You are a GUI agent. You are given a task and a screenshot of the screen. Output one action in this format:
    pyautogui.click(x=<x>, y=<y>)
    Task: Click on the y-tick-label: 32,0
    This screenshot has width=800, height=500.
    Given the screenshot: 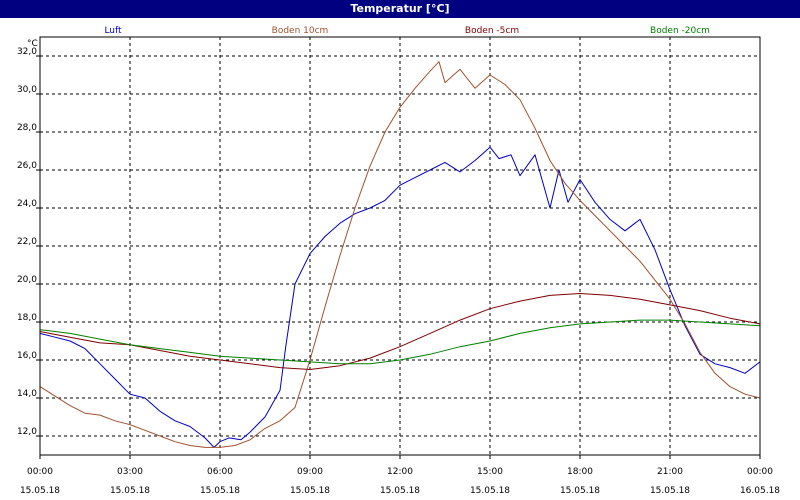 What is the action you would take?
    pyautogui.click(x=27, y=52)
    